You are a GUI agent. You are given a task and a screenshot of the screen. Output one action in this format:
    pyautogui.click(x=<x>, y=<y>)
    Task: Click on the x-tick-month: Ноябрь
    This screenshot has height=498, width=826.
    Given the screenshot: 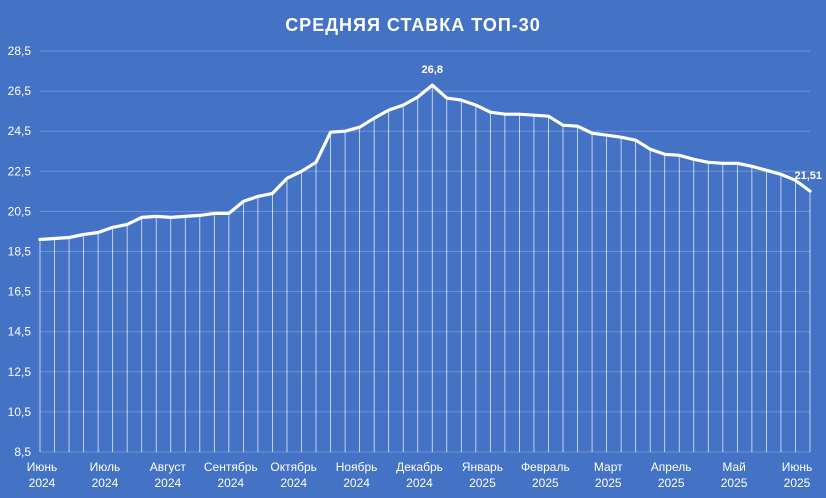 What is the action you would take?
    pyautogui.click(x=357, y=467)
    